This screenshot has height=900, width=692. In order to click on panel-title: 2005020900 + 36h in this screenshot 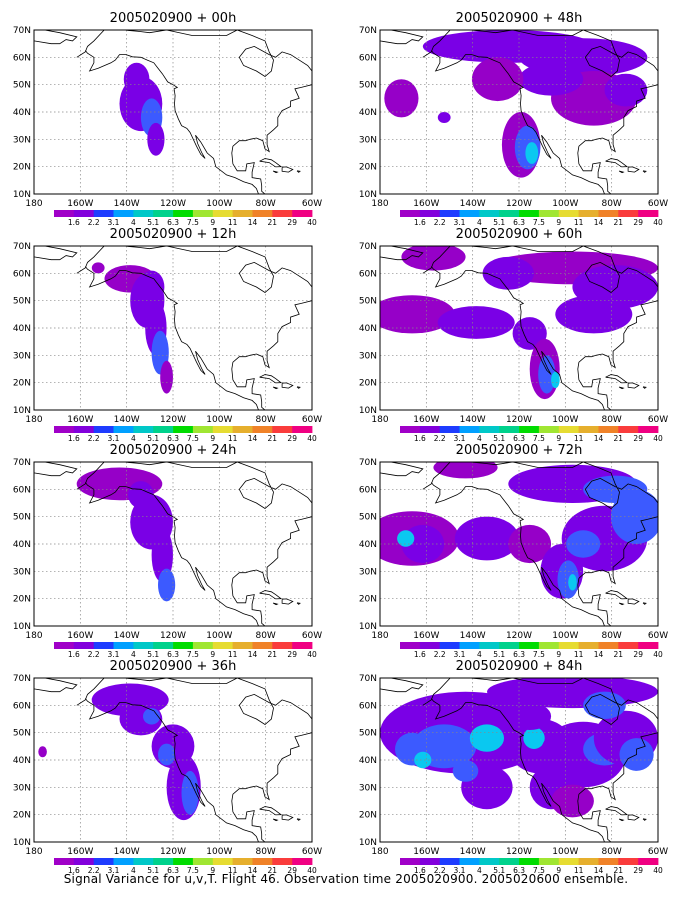, I will do `click(173, 666)`.